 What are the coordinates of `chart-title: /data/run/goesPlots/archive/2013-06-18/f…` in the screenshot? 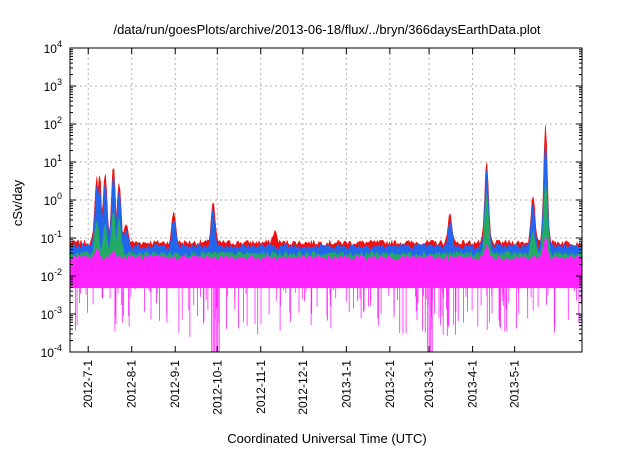 It's located at (326, 29).